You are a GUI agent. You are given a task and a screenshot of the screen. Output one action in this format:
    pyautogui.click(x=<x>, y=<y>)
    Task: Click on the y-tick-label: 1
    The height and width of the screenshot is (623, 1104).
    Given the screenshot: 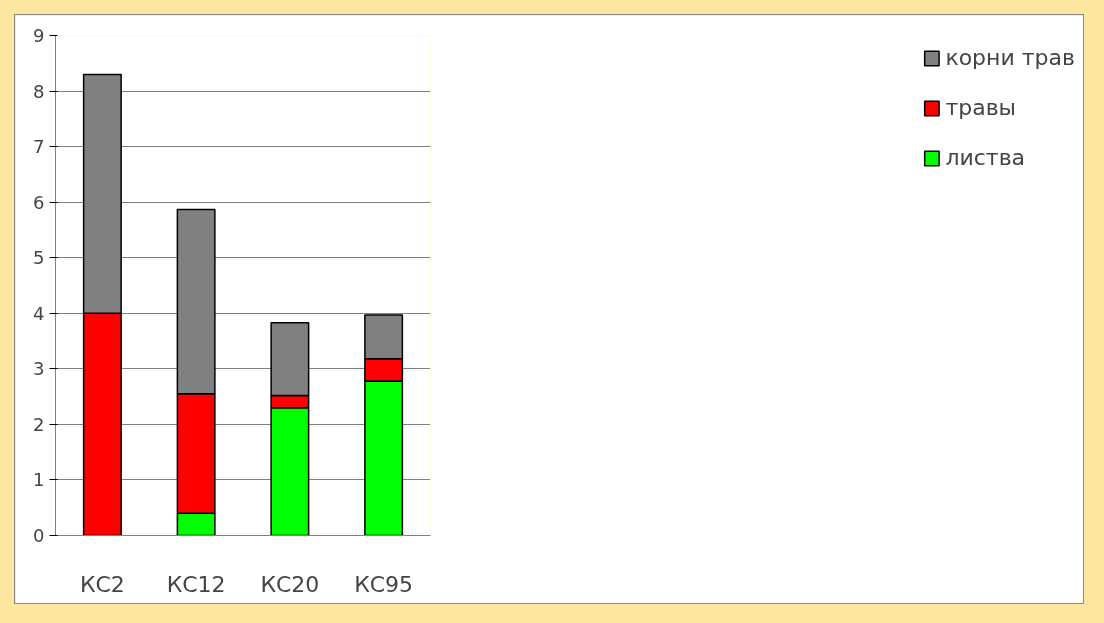 What is the action you would take?
    pyautogui.click(x=39, y=480)
    